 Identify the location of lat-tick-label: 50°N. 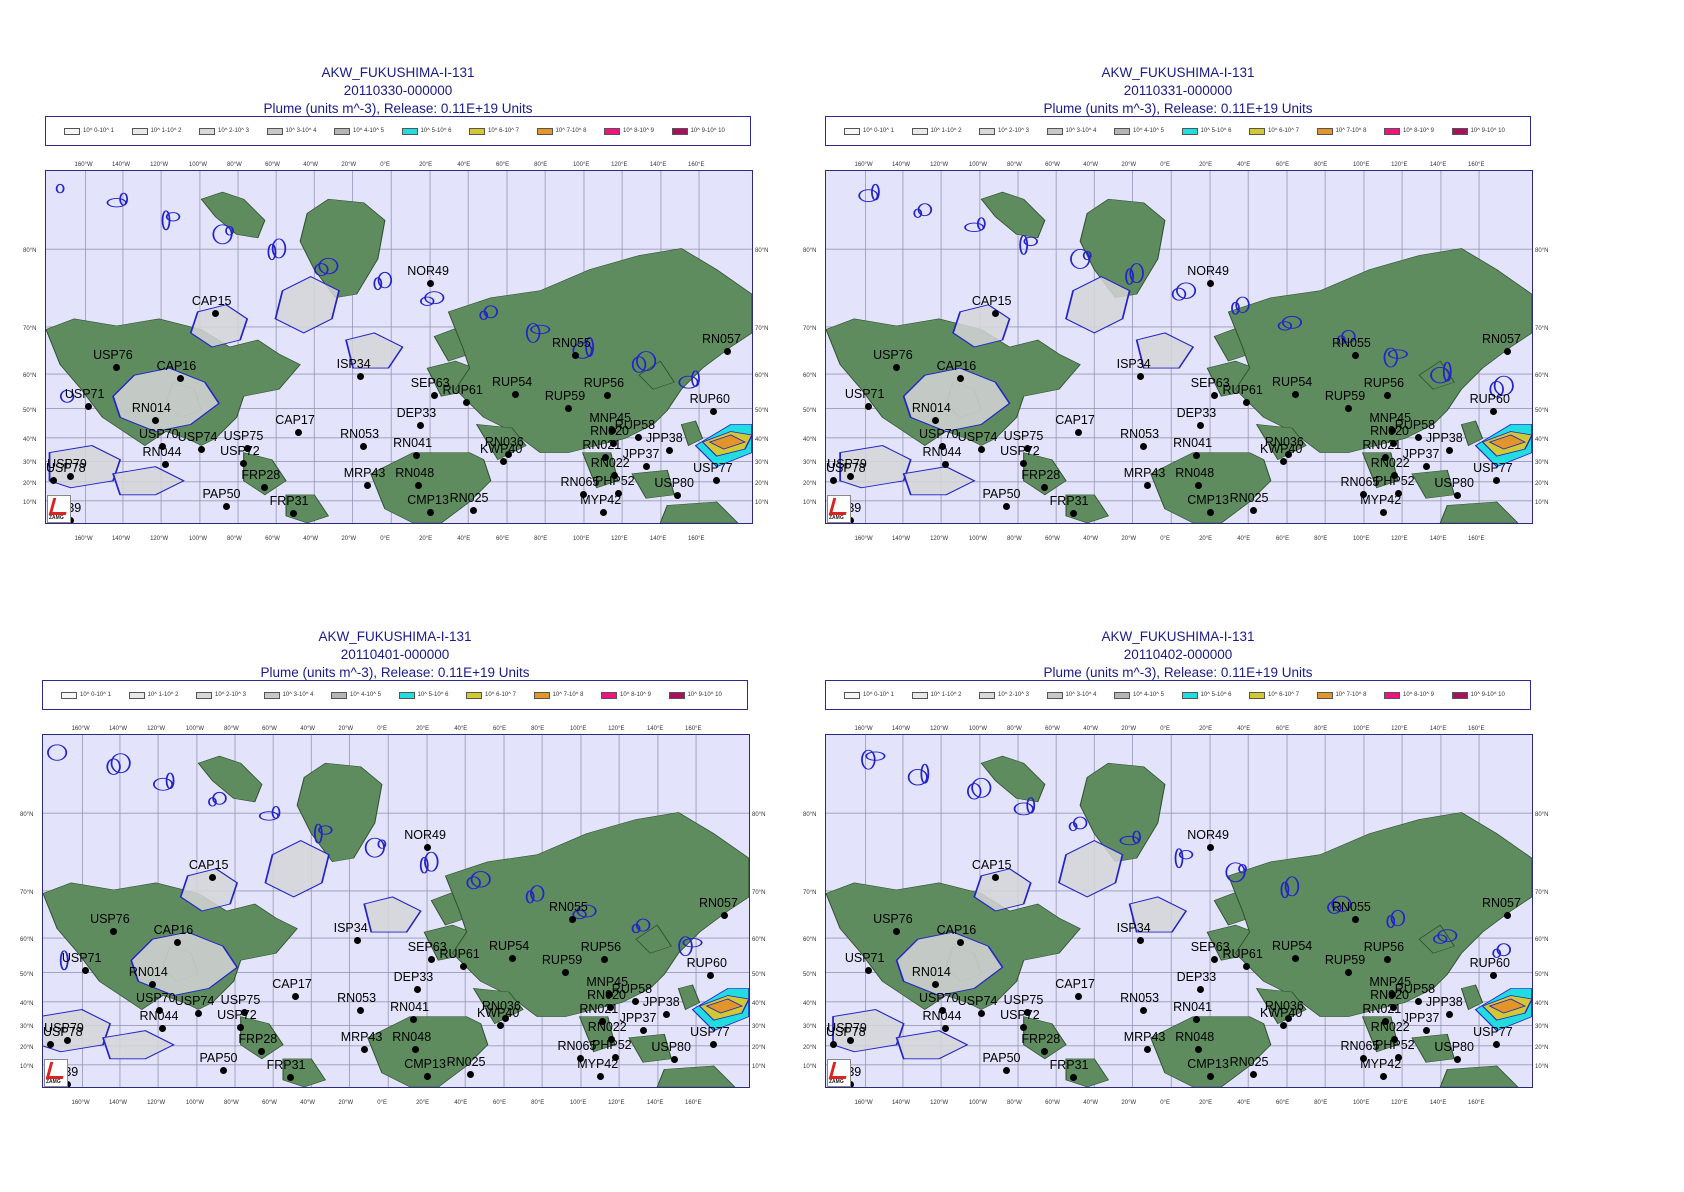
(759, 974).